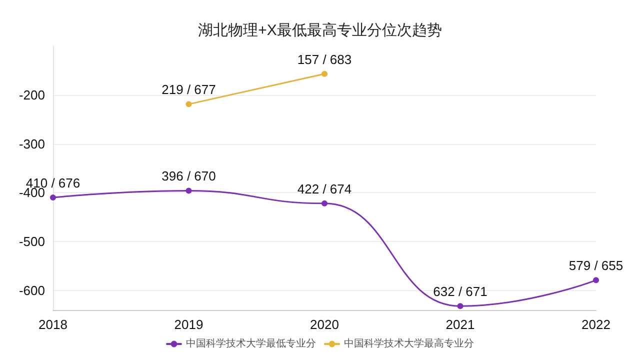 Image resolution: width=640 pixels, height=364 pixels. Describe the element at coordinates (53, 324) in the screenshot. I see `x-tick-label: 2018` at that location.